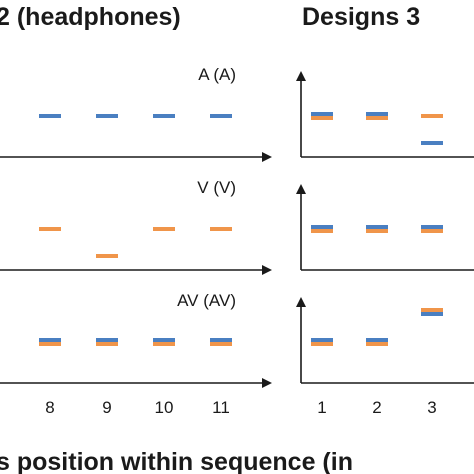  I want to click on right-row-0-mark-0-bottom, so click(322, 118).